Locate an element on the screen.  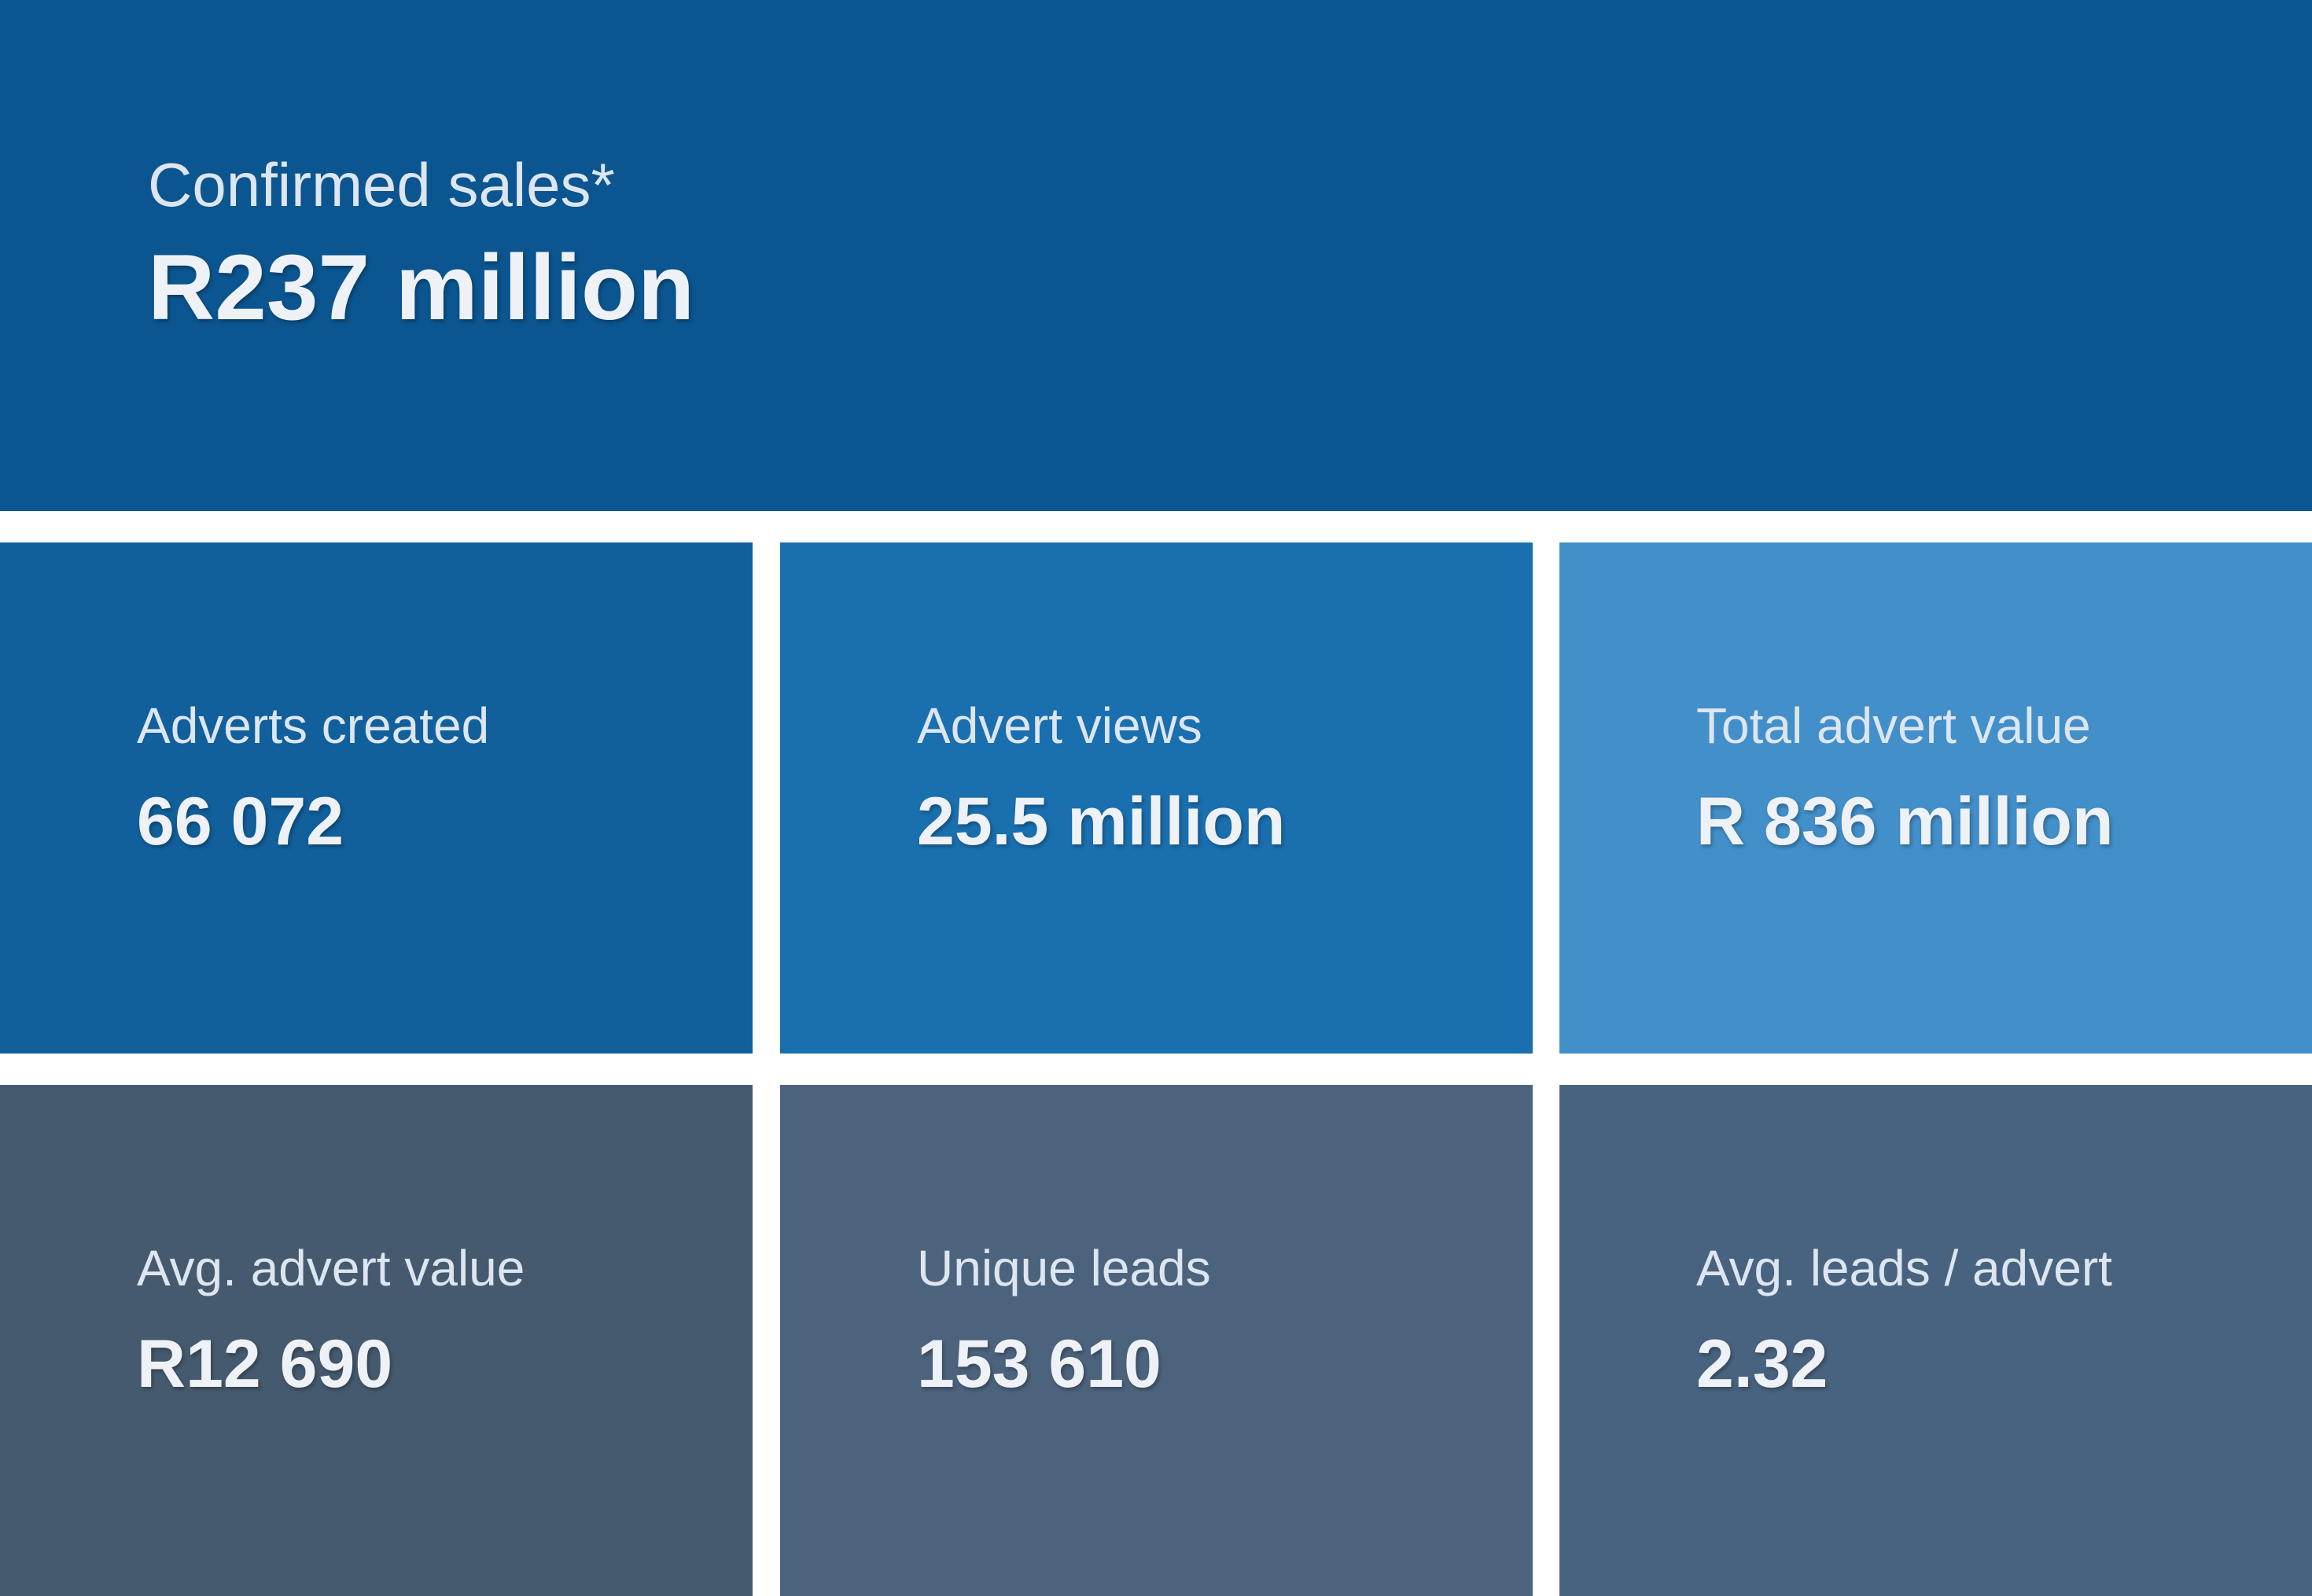
avg-advert-value-value: R12 690 is located at coordinates (265, 1364).